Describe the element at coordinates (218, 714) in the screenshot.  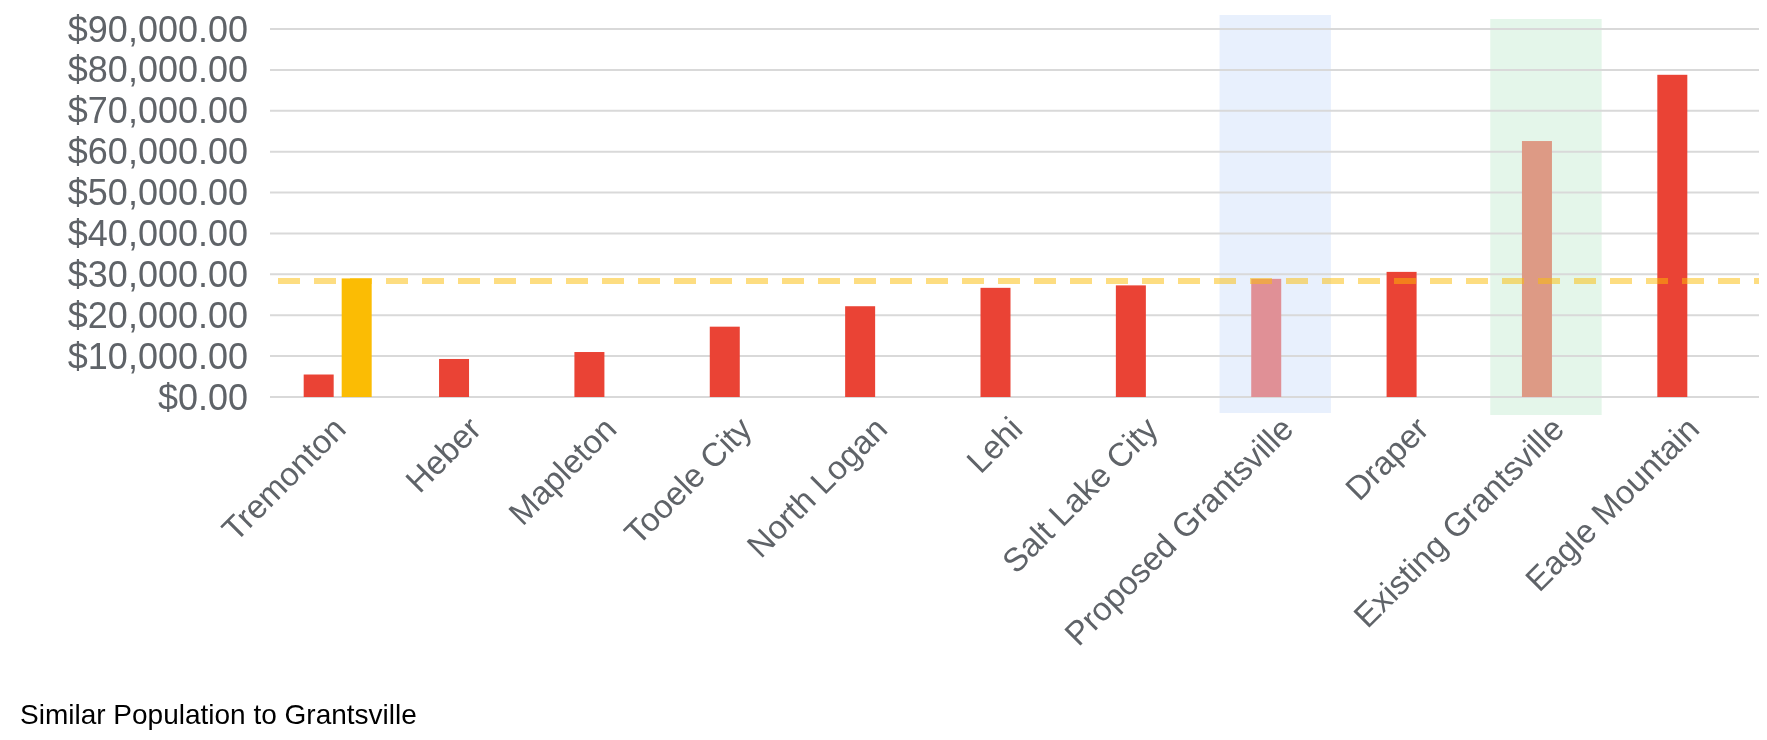
I see `text: Similar Population to Grantsville` at that location.